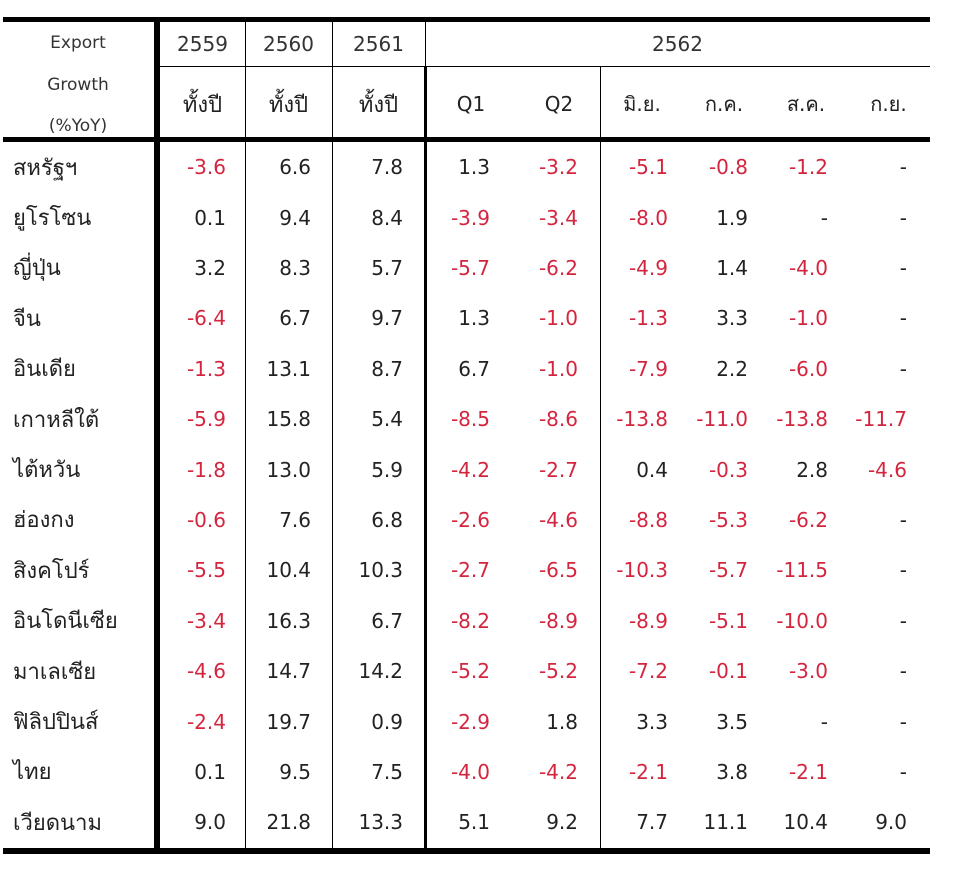 The image size is (960, 886). Describe the element at coordinates (558, 570) in the screenshot. I see `value-cell: -6.5` at that location.